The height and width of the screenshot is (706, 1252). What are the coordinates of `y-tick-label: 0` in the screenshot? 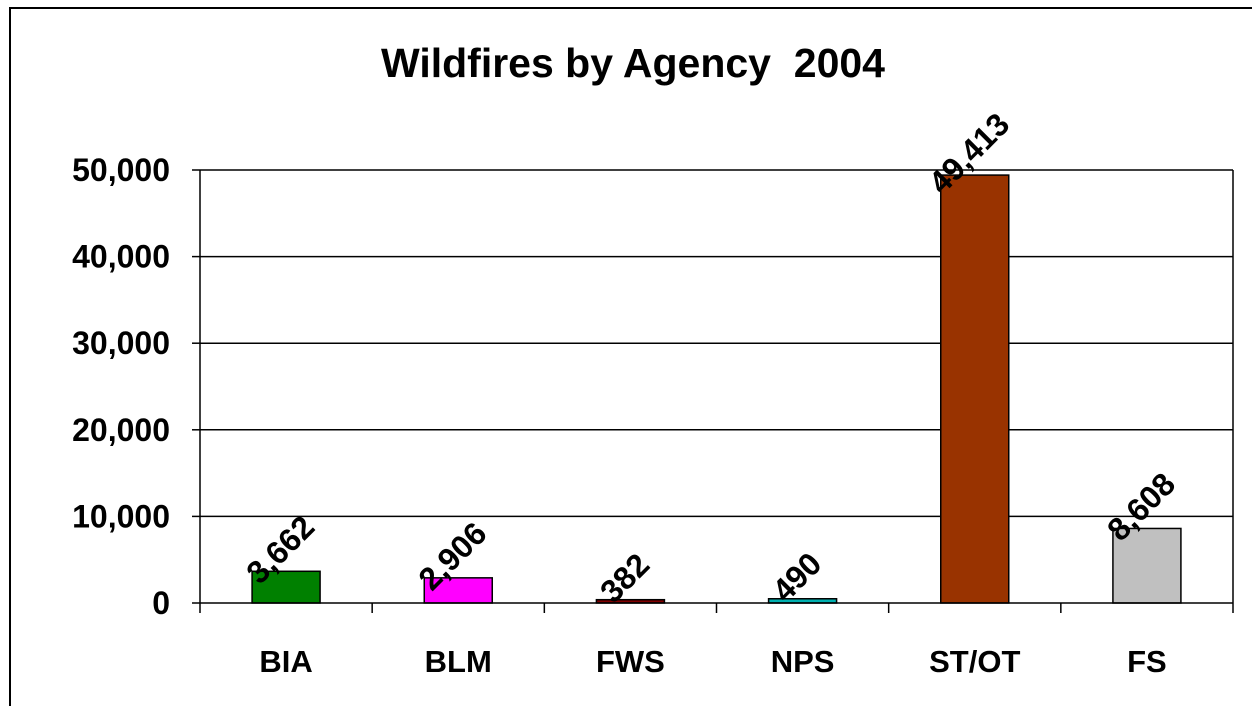 It's located at (161, 603).